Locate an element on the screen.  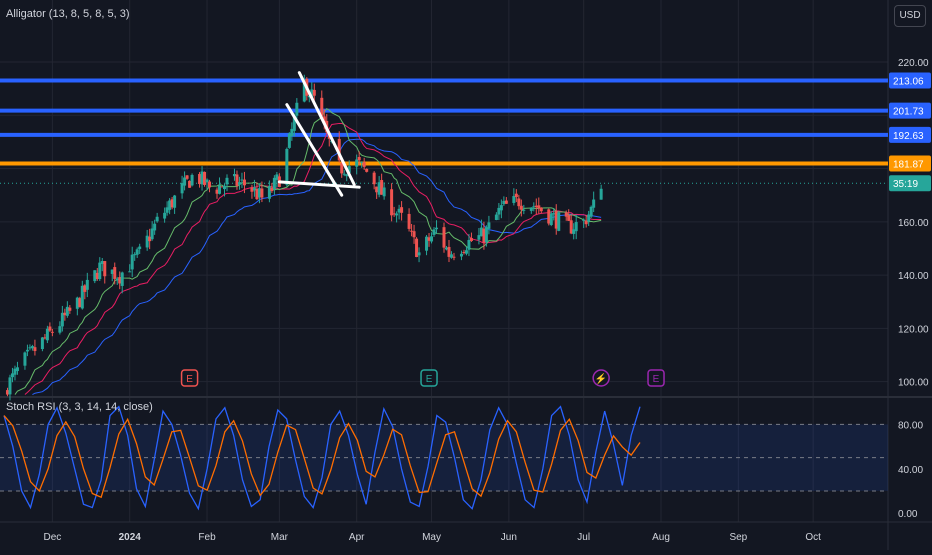
countdown-tag: 35:19 is located at coordinates (905, 184).